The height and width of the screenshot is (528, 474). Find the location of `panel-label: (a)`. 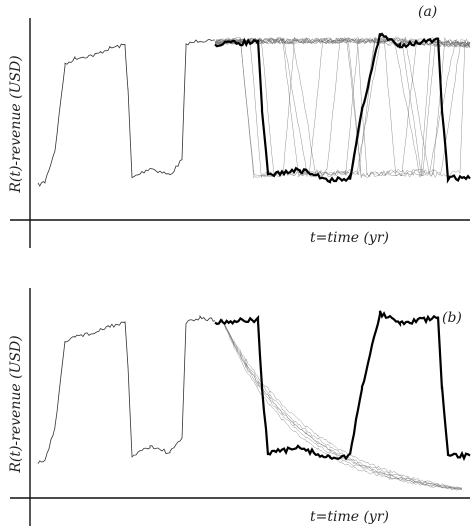

panel-label: (a) is located at coordinates (427, 12).